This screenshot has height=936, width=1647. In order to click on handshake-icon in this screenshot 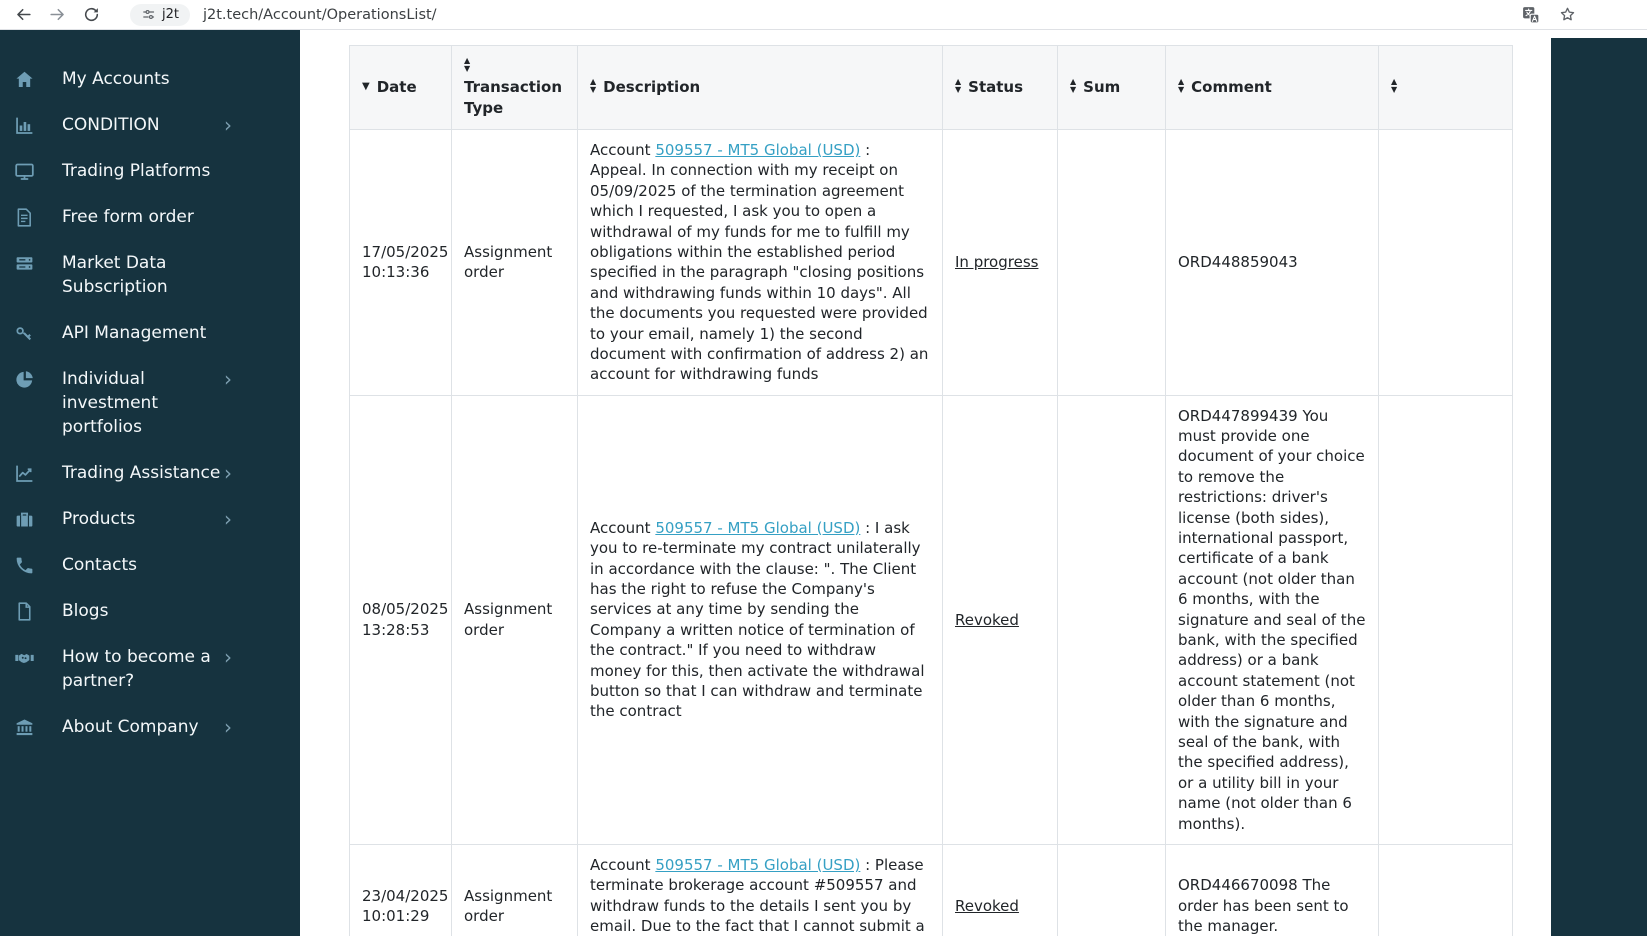, I will do `click(24, 657)`.